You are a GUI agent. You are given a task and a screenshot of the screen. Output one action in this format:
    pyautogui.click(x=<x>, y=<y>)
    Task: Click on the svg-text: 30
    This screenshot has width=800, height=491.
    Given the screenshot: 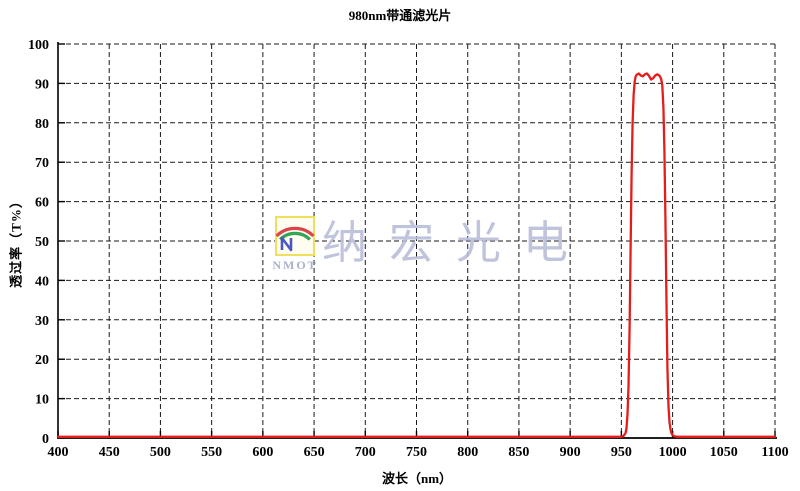 What is the action you would take?
    pyautogui.click(x=42, y=321)
    